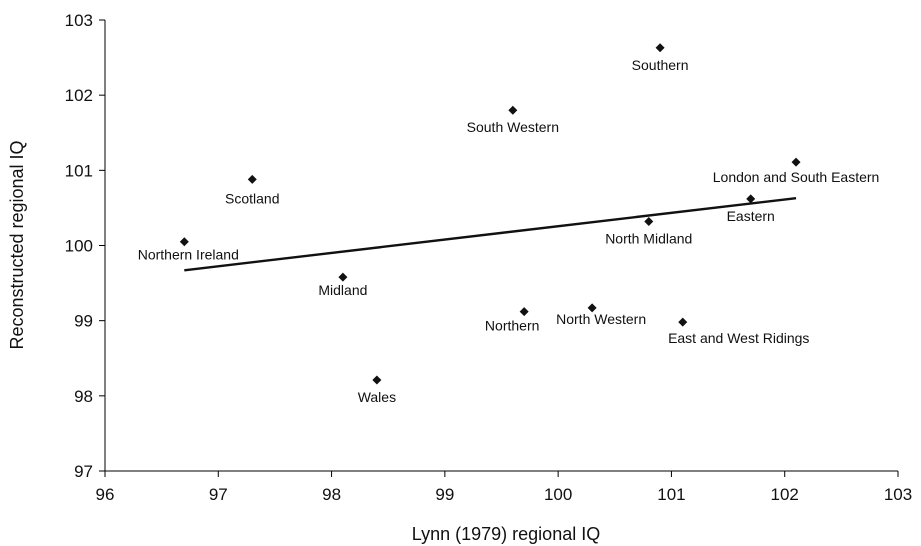 Image resolution: width=921 pixels, height=546 pixels. Describe the element at coordinates (444, 494) in the screenshot. I see `x-tick-label: 99` at that location.